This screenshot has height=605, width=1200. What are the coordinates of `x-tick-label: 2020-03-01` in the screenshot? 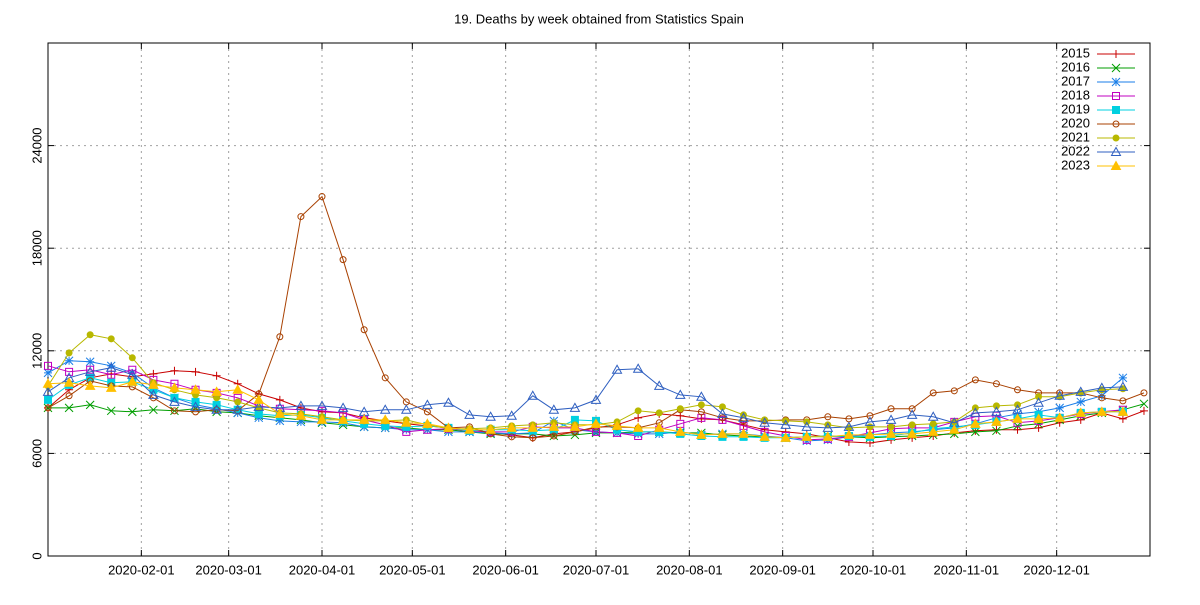 It's located at (228, 569).